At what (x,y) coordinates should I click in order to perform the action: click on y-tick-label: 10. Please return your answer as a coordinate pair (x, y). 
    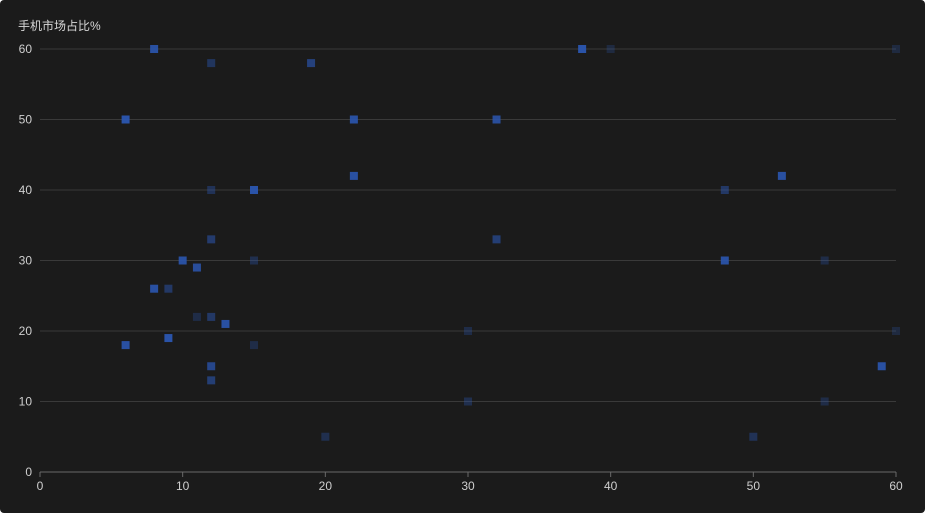
    Looking at the image, I should click on (26, 402).